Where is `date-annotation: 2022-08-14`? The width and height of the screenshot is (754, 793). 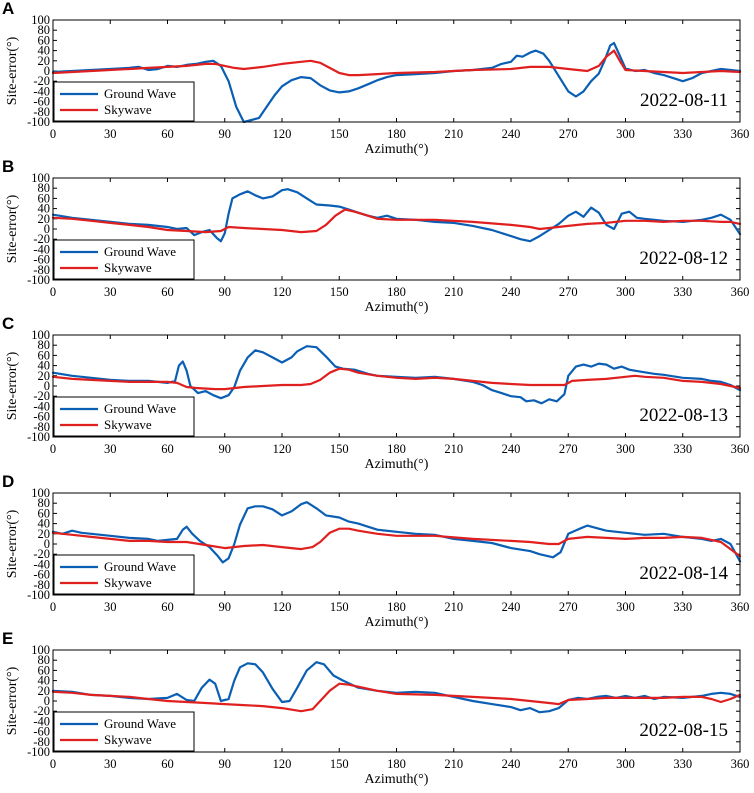 date-annotation: 2022-08-14 is located at coordinates (683, 573).